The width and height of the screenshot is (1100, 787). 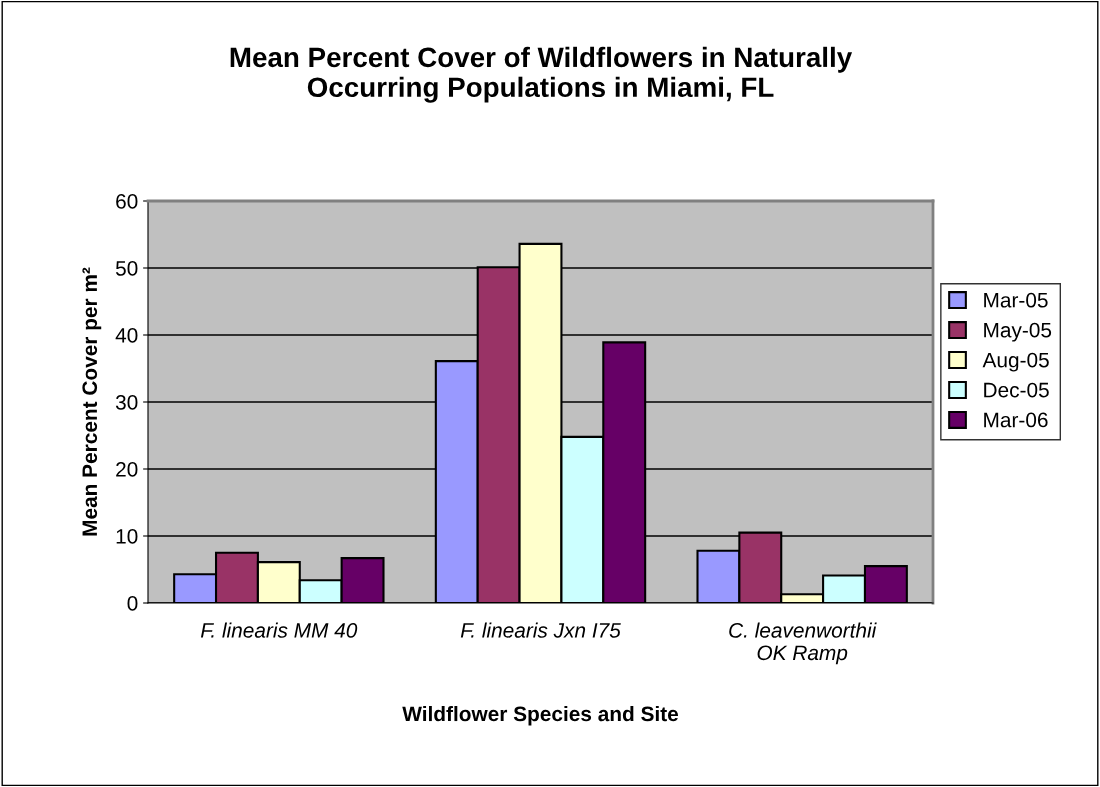 What do you see at coordinates (127, 201) in the screenshot?
I see `y-tick-label: 60` at bounding box center [127, 201].